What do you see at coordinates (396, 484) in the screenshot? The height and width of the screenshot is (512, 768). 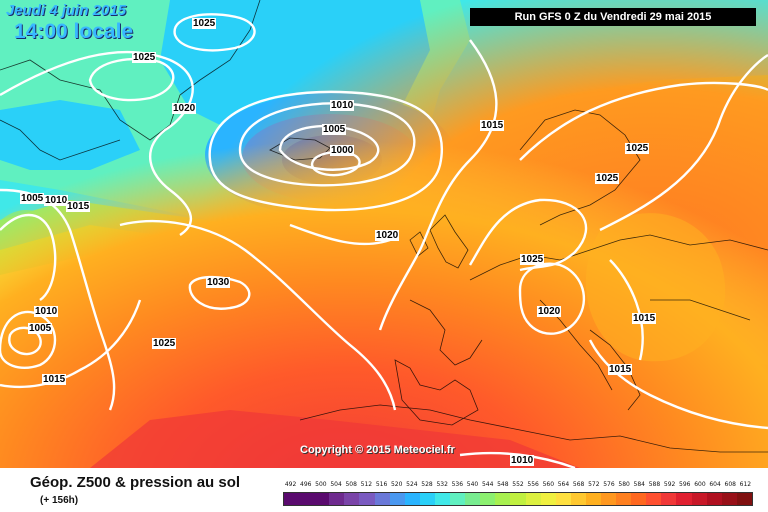 I see `color-scale-label: 520` at bounding box center [396, 484].